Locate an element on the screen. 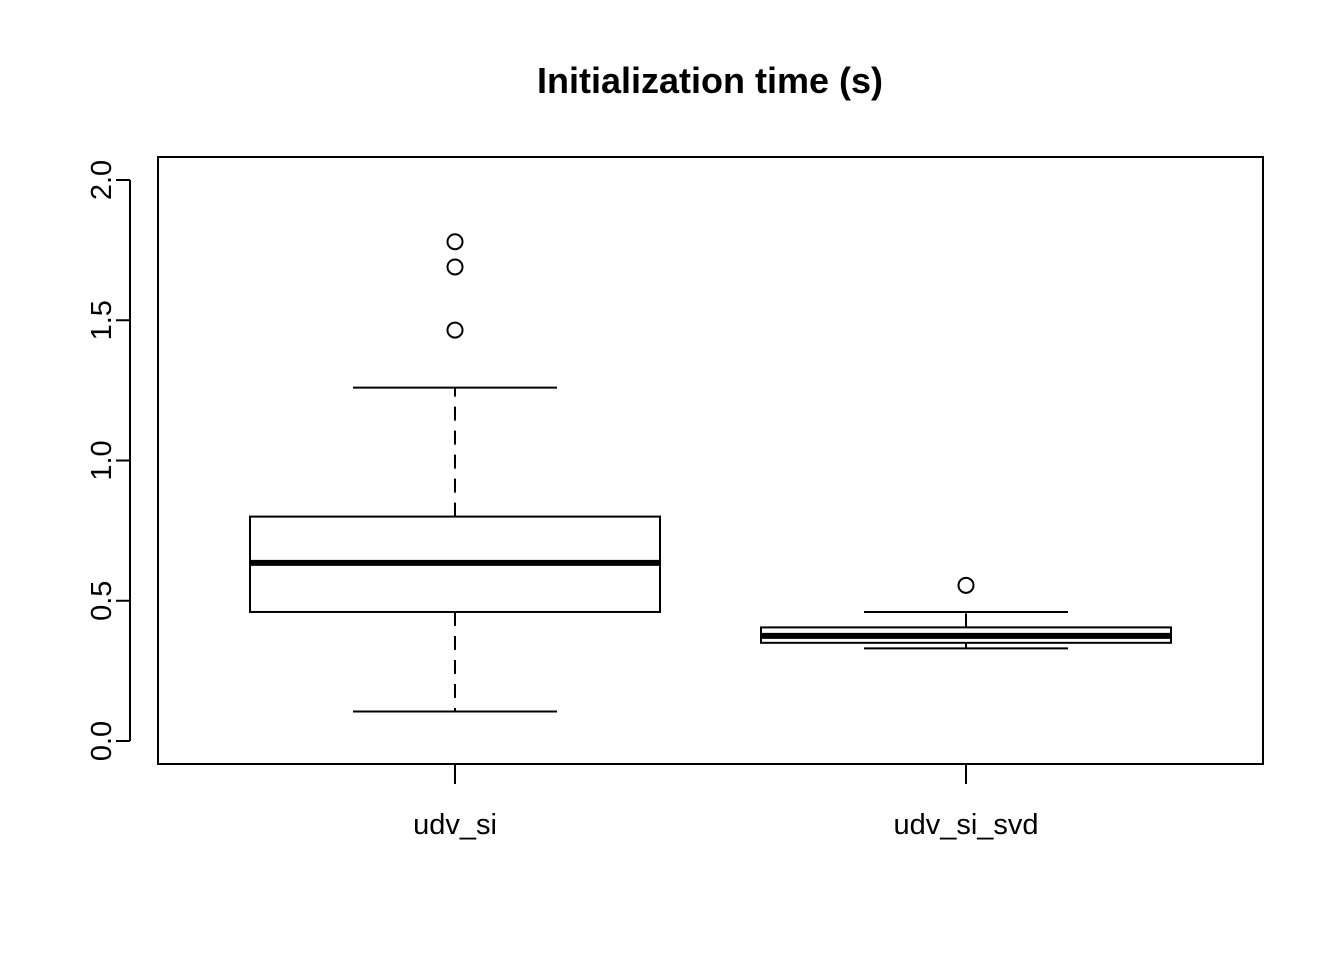 The height and width of the screenshot is (960, 1344). y-tick-label: 1.0 is located at coordinates (102, 460).